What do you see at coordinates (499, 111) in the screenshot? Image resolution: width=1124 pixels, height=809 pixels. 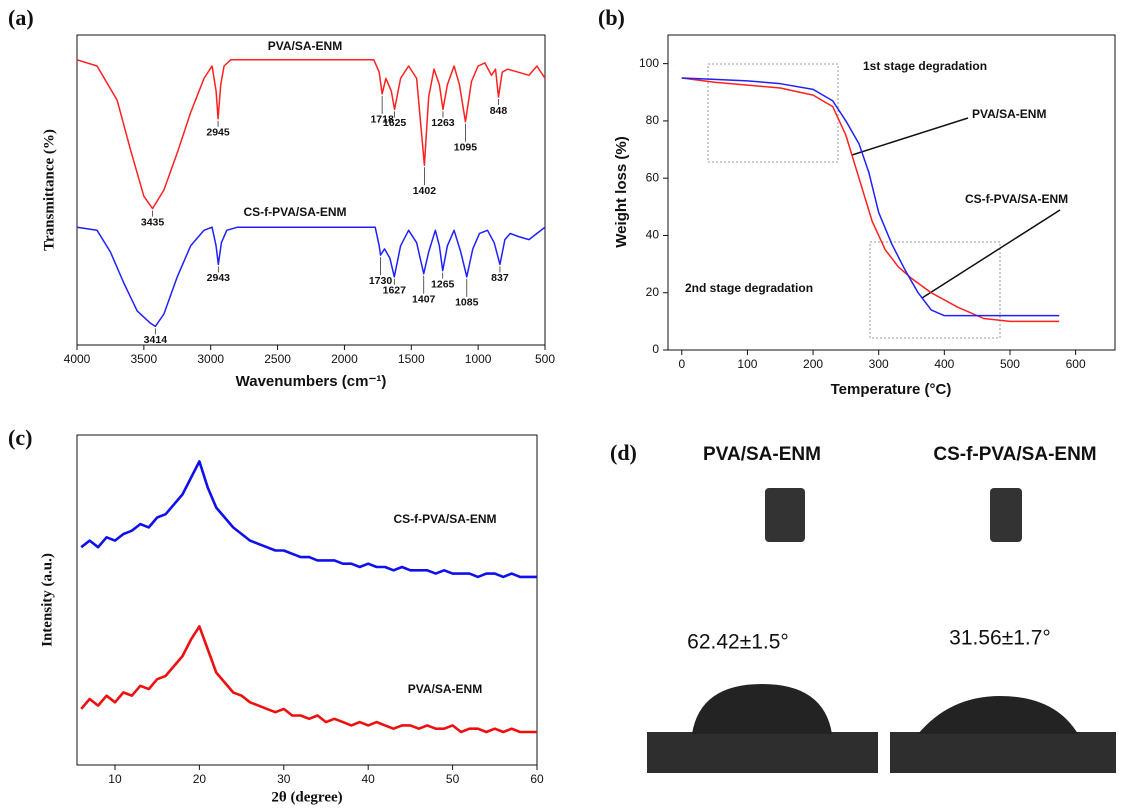 I see `peak-label: 848` at bounding box center [499, 111].